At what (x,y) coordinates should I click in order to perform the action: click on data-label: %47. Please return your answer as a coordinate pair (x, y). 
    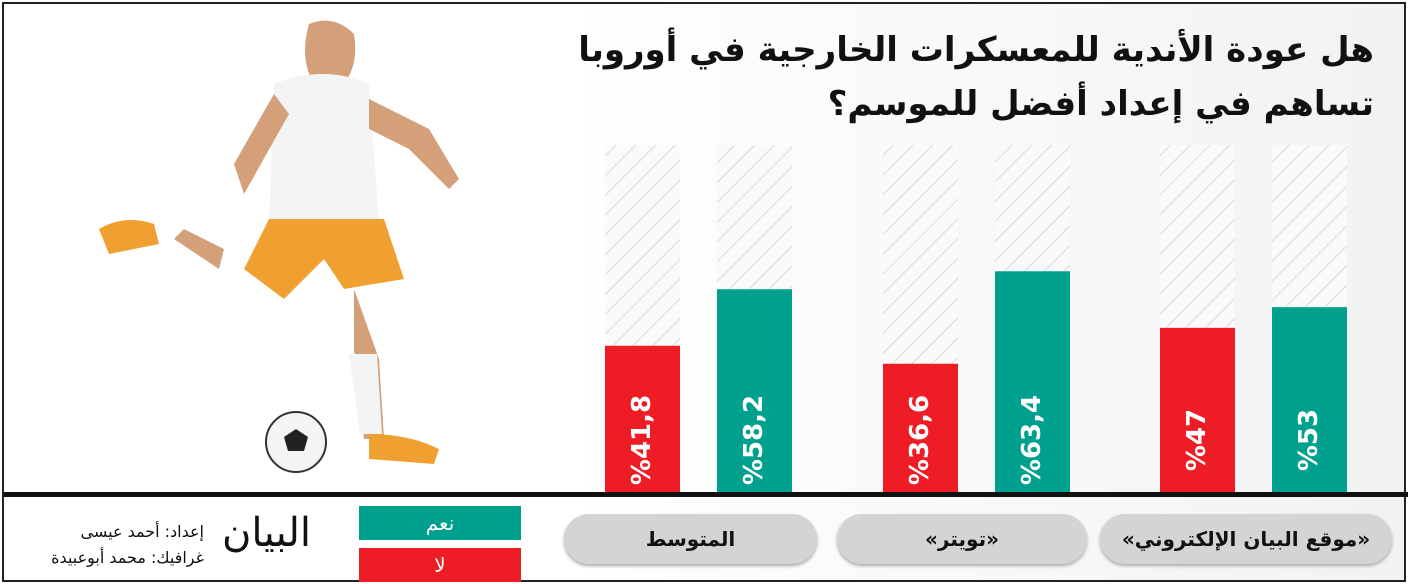
    Looking at the image, I should click on (1197, 440).